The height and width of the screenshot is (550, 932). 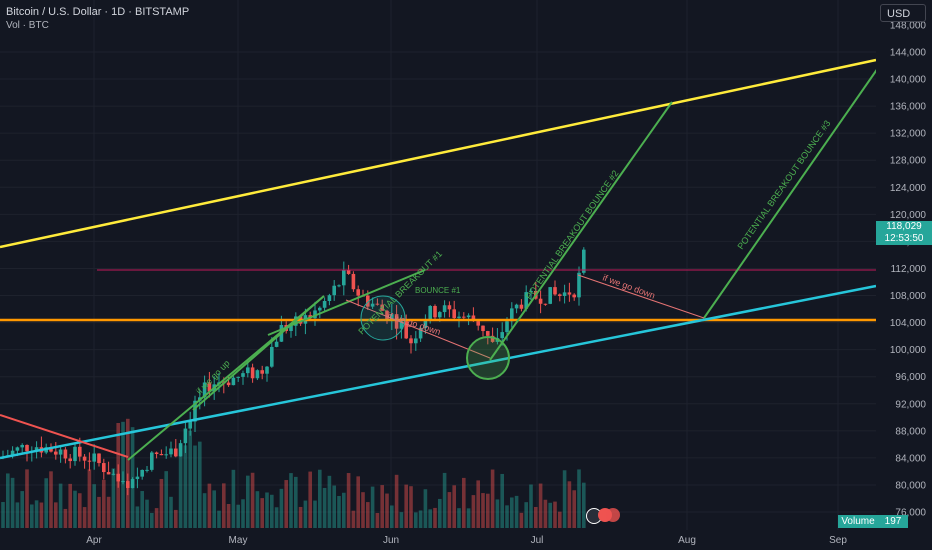 What do you see at coordinates (581, 231) in the screenshot?
I see `green-breakout-2-line` at bounding box center [581, 231].